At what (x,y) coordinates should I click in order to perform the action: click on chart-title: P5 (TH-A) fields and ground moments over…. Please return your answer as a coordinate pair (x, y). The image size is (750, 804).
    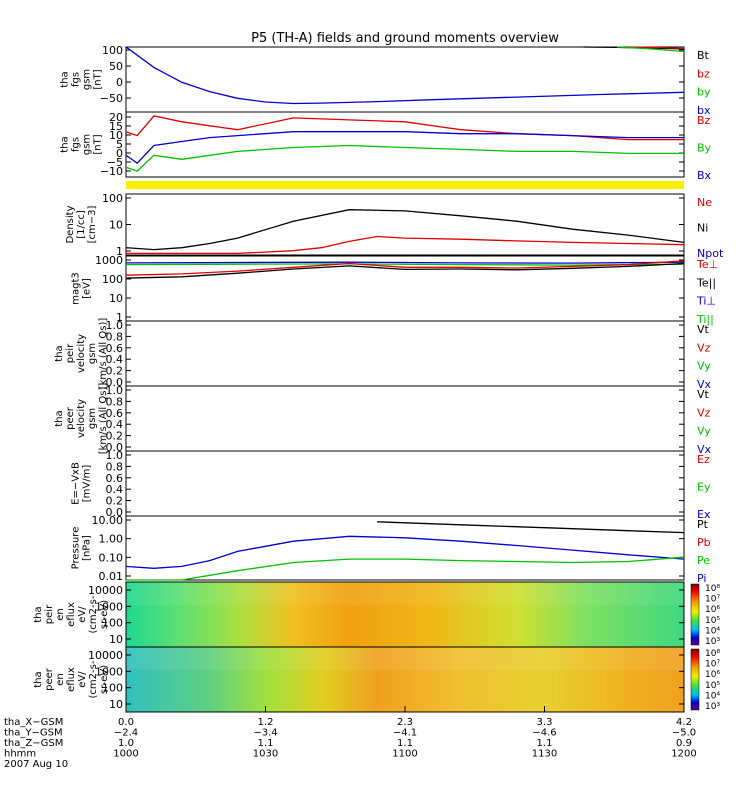
    Looking at the image, I should click on (405, 38).